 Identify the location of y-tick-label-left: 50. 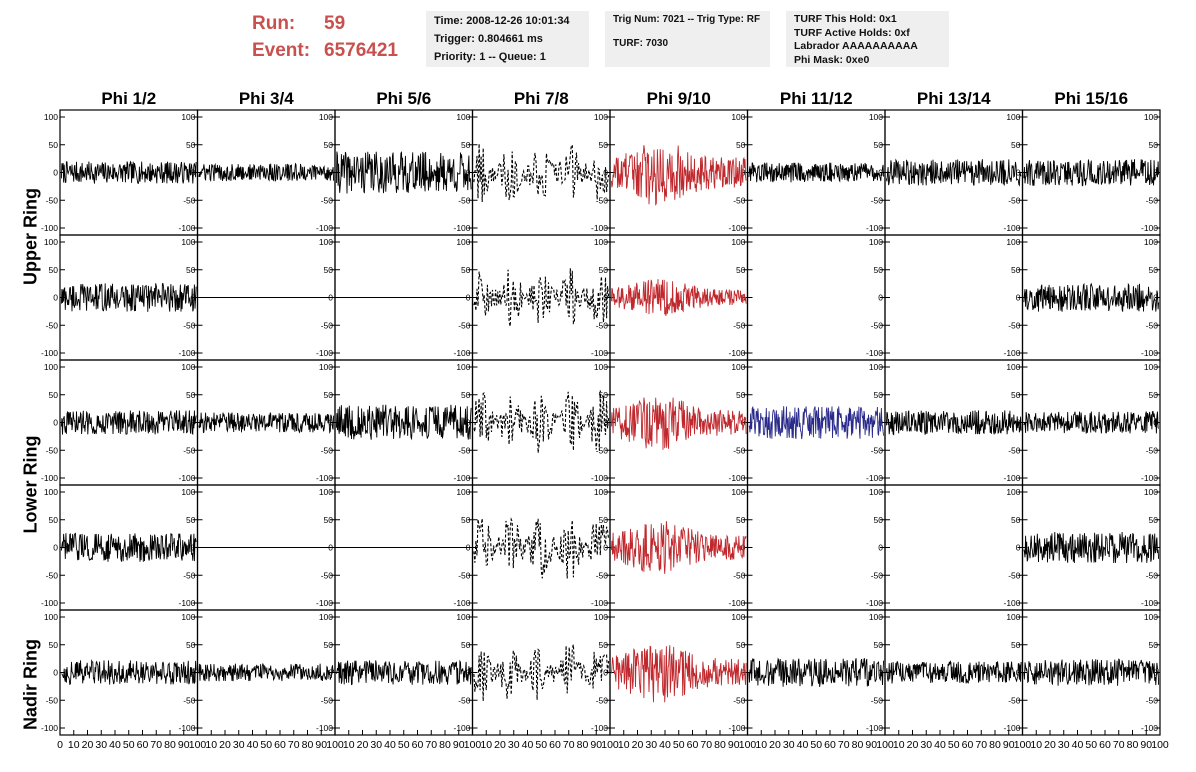
(54, 270).